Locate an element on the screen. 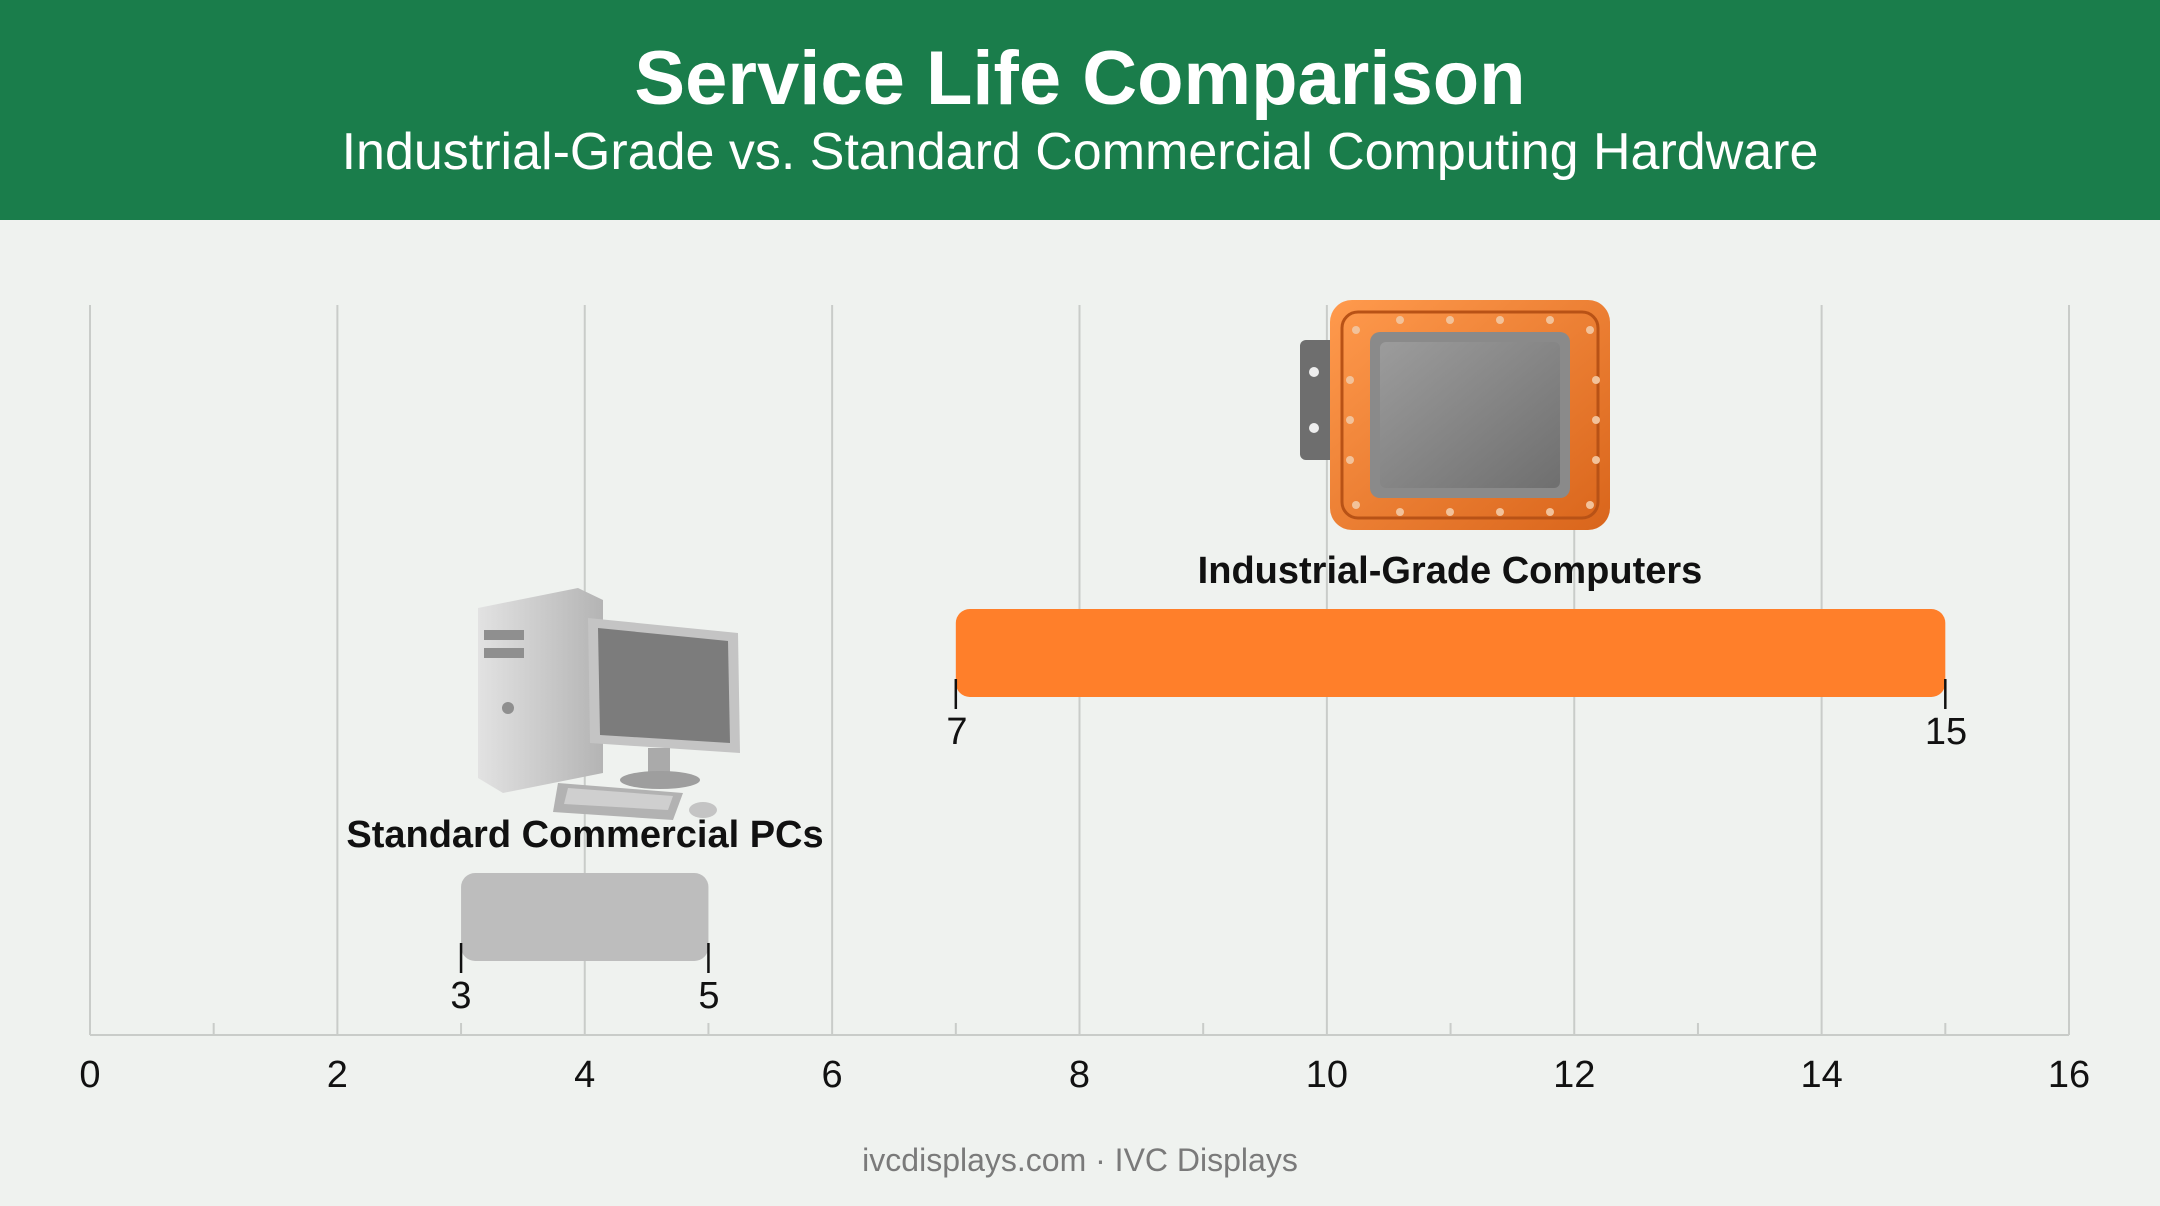  x-tick-label: 10 is located at coordinates (1327, 1075).